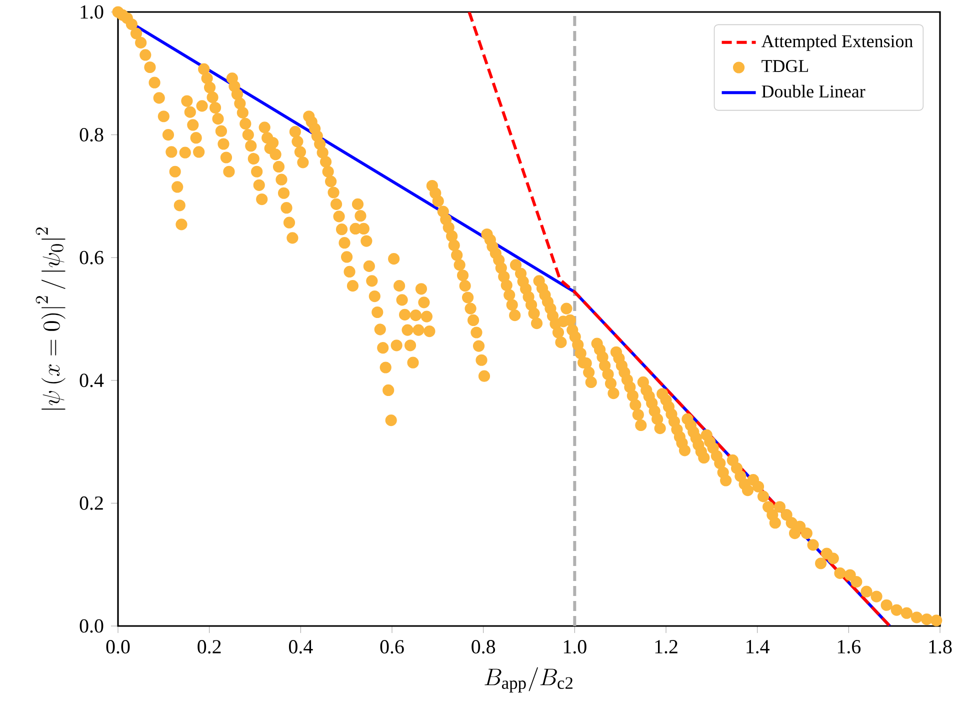 Image resolution: width=961 pixels, height=722 pixels. What do you see at coordinates (118, 647) in the screenshot?
I see `x-tick-label: 0.0` at bounding box center [118, 647].